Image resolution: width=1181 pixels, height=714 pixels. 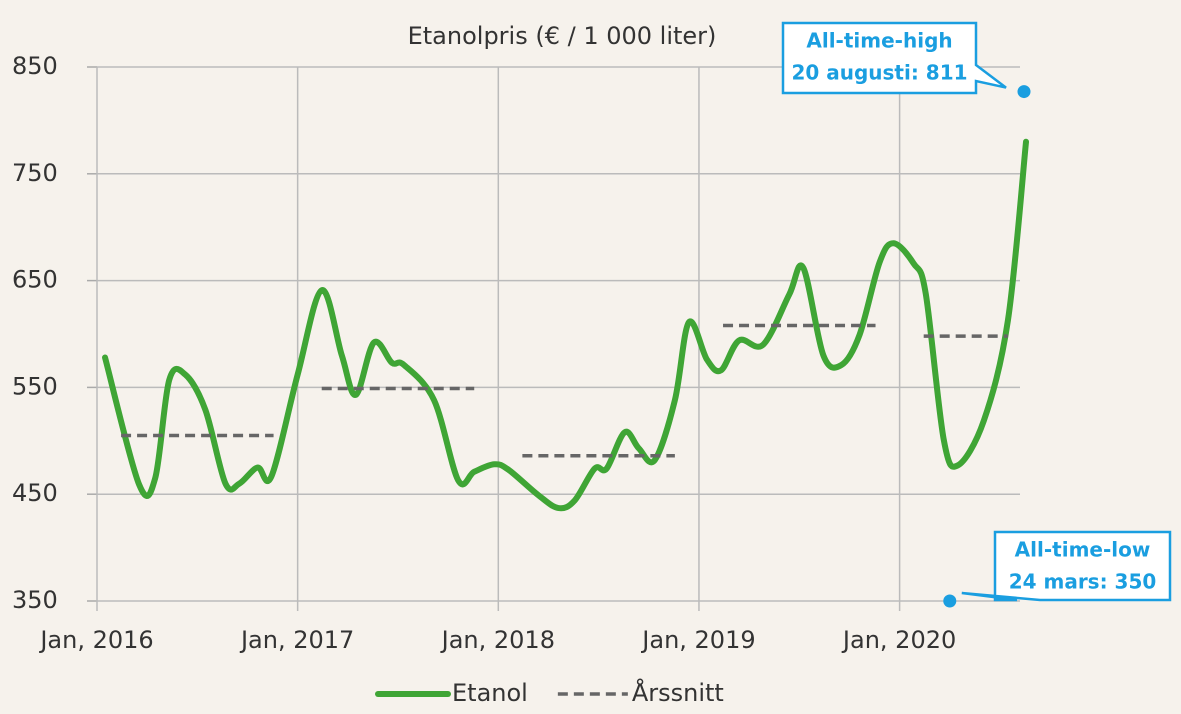 I want to click on y-tick-label: 350, so click(x=35, y=600).